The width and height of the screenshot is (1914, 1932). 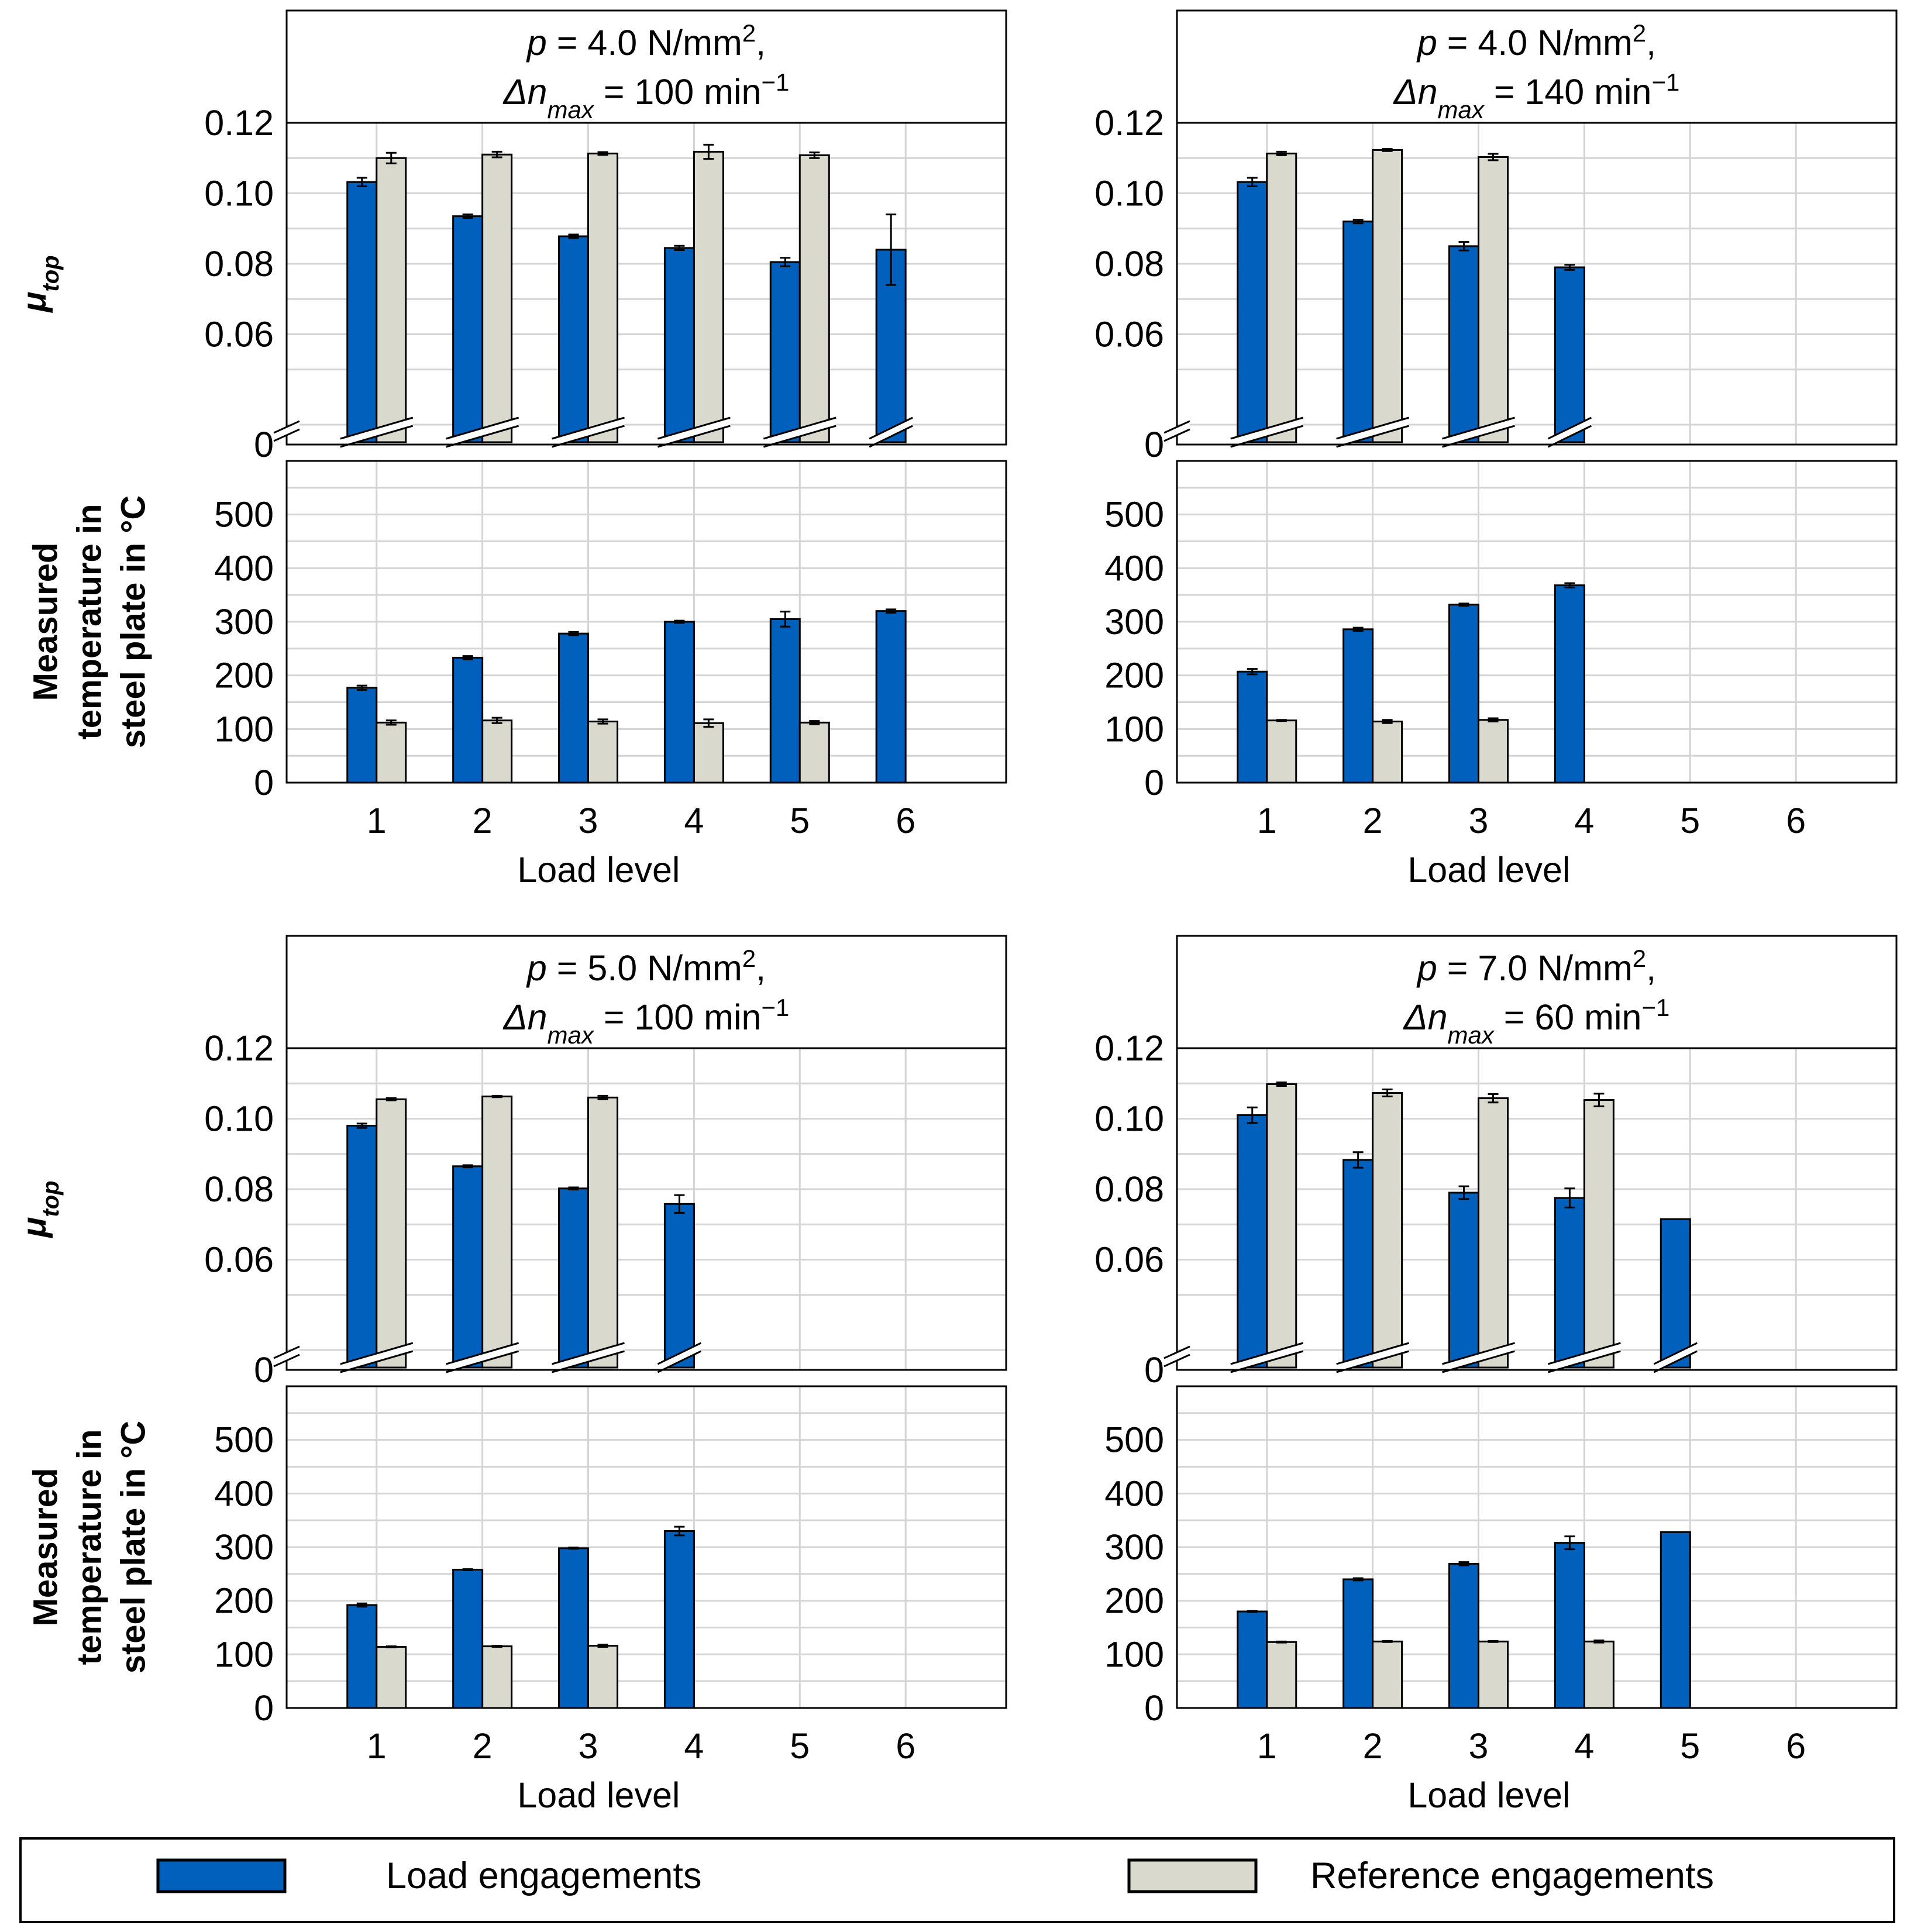 What do you see at coordinates (1488, 870) in the screenshot?
I see `x-axis-label: Load level` at bounding box center [1488, 870].